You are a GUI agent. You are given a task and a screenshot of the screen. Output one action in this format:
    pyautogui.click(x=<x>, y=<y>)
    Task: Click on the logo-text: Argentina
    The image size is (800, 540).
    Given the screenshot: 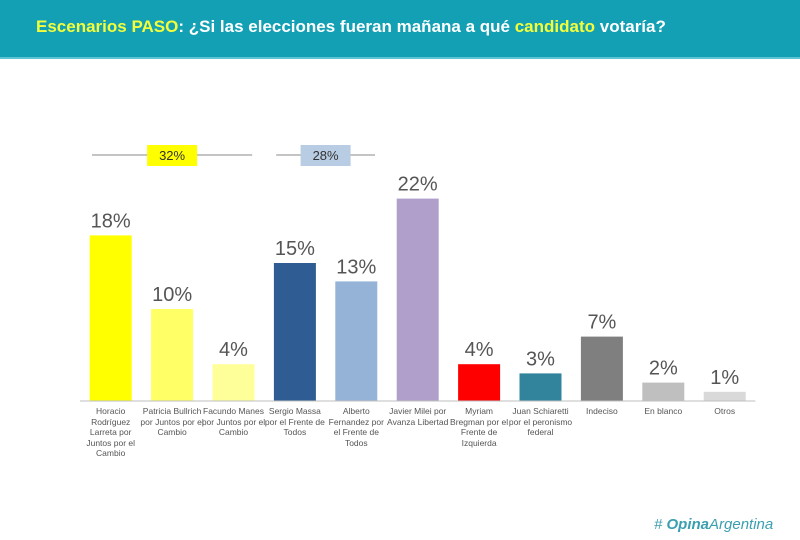 What is the action you would take?
    pyautogui.click(x=741, y=524)
    